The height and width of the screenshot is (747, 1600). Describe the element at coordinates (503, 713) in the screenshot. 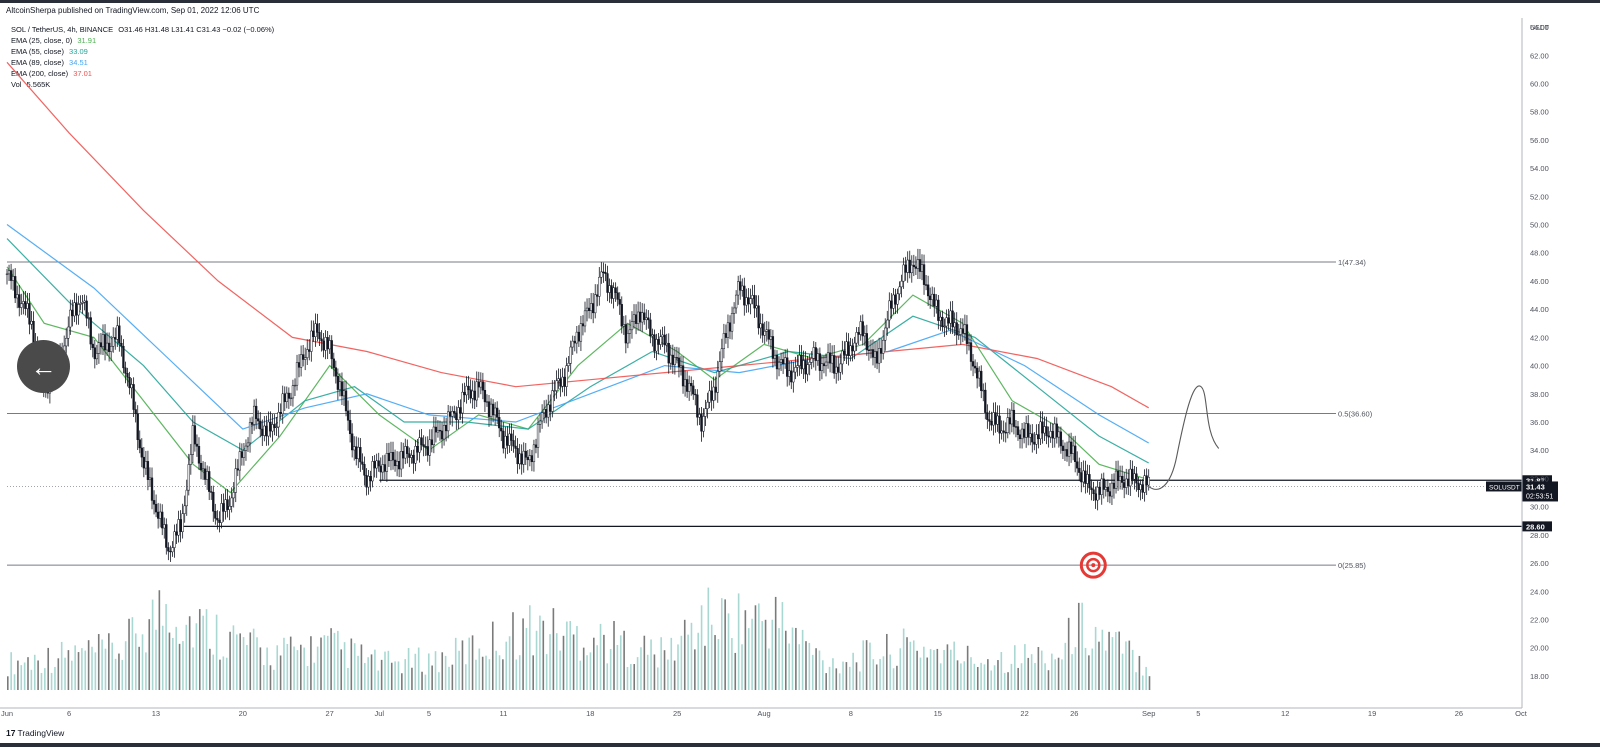

I see `x-tick-label: 11` at that location.